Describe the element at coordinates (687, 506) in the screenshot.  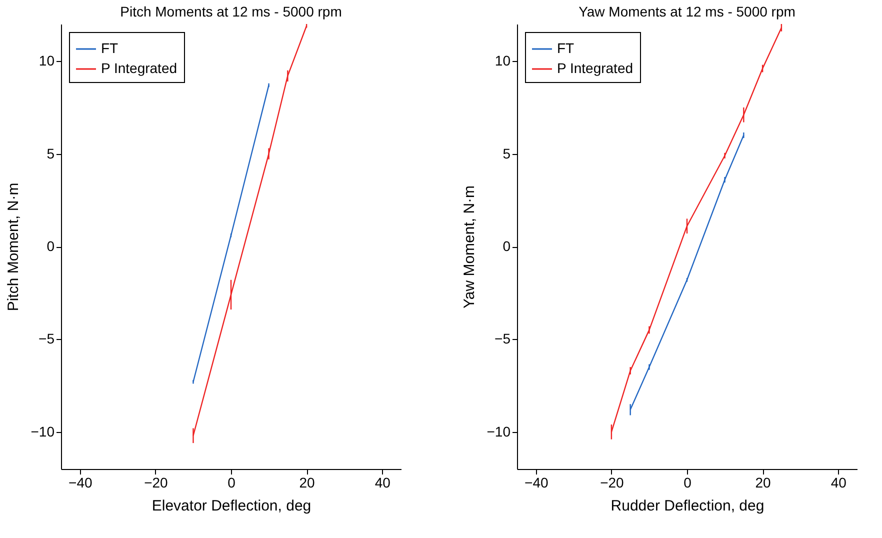
I see `x-axis-title: Rudder Deflection, deg` at that location.